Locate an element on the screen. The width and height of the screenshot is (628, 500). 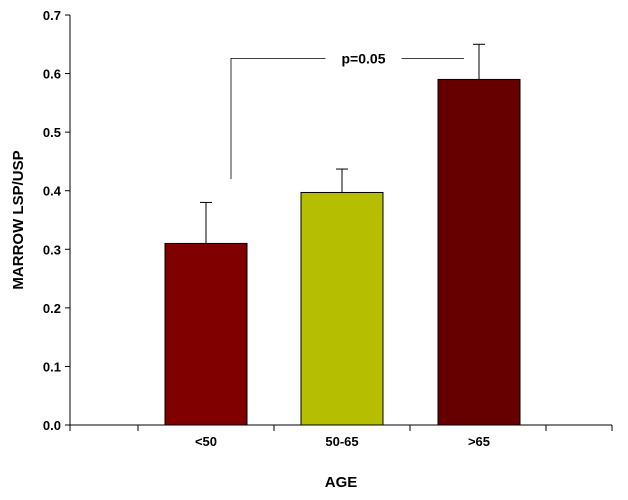
y-ticks-group: 0.0 0.1 0.2 0.3 0.4 0.5 0.6 0.7 is located at coordinates (56, 220).